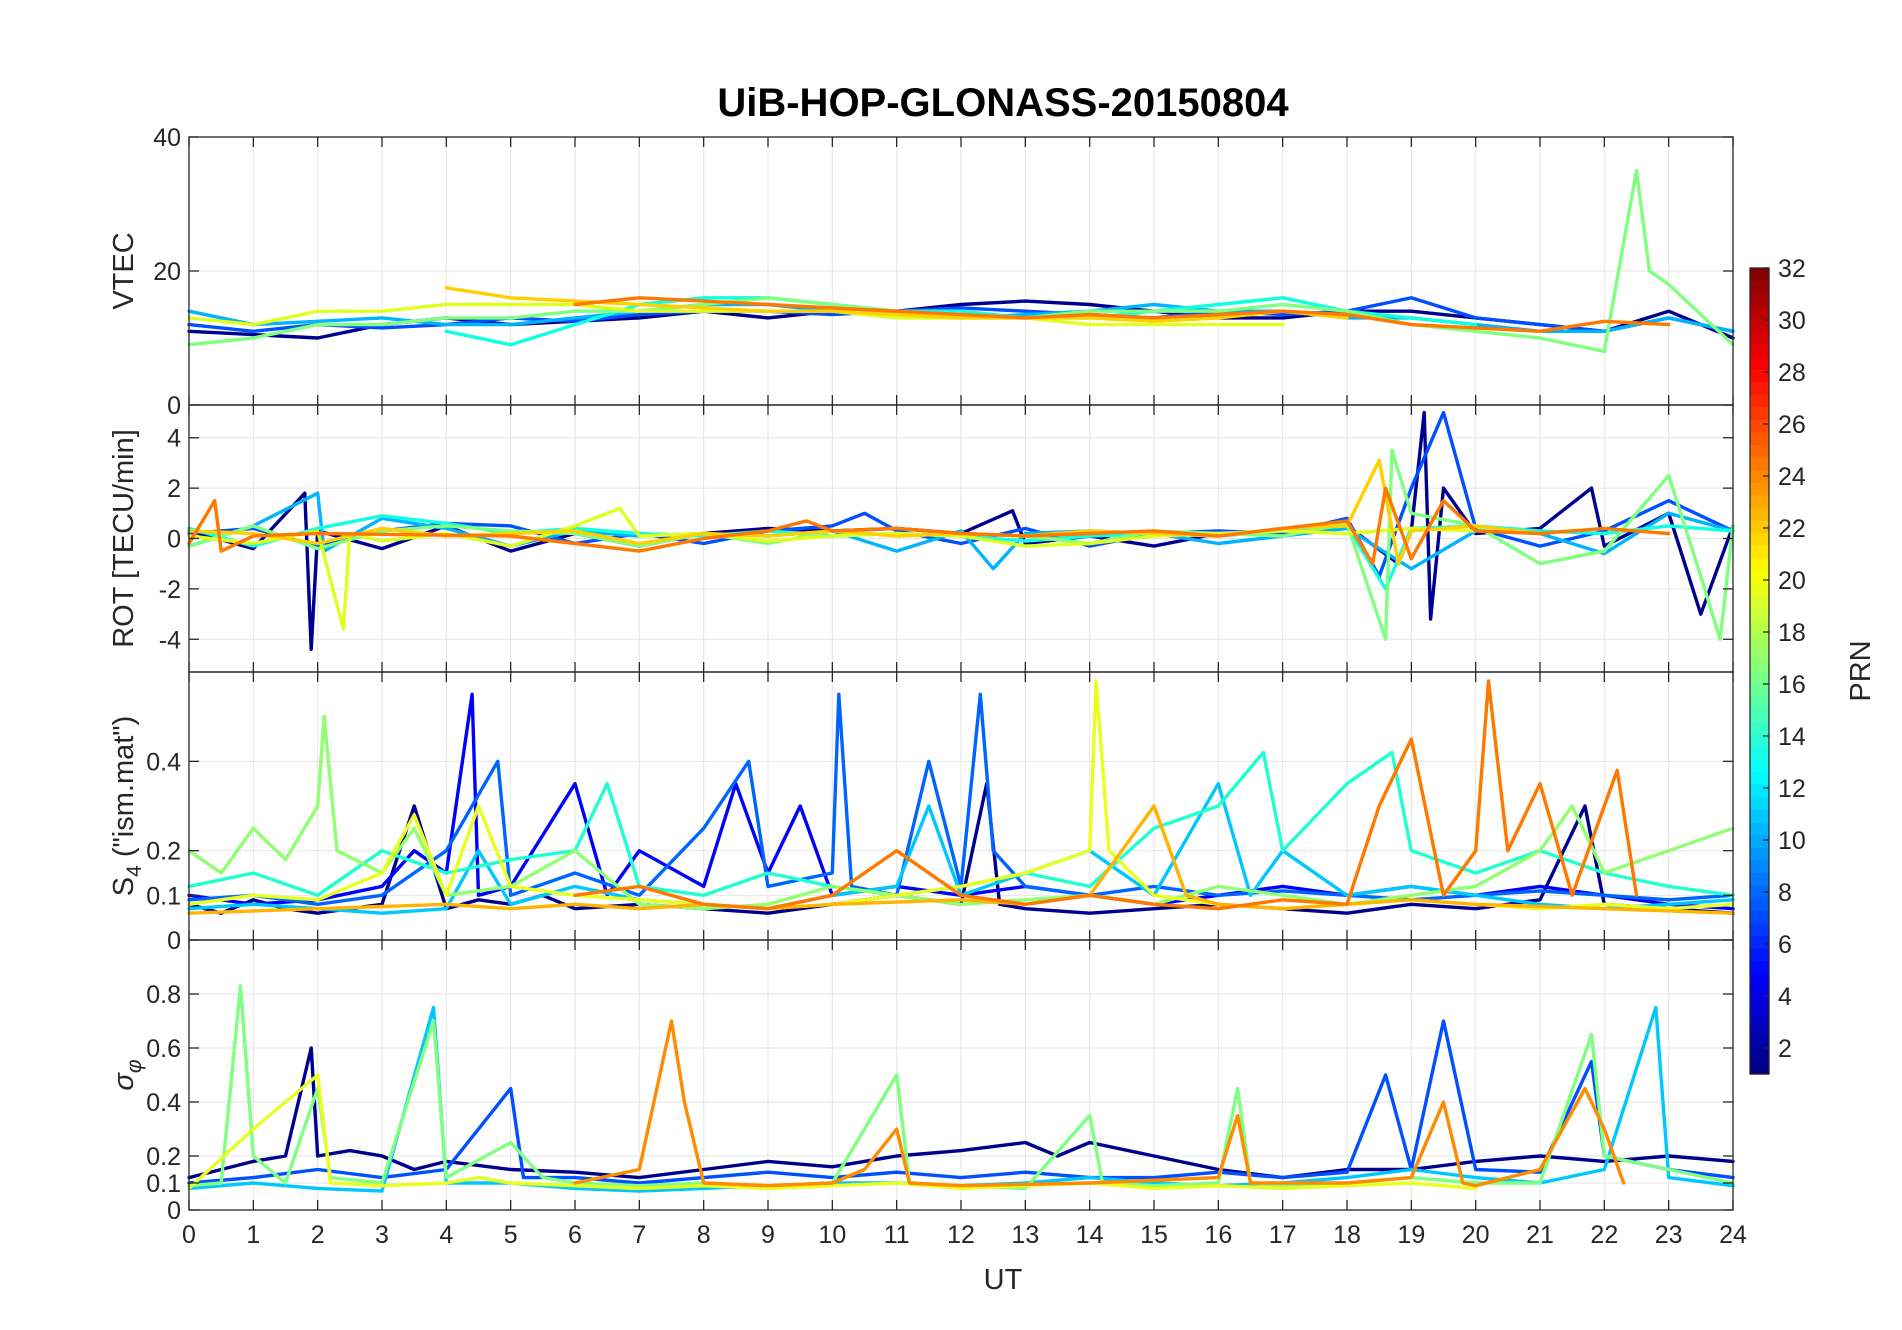 The height and width of the screenshot is (1330, 1902). What do you see at coordinates (1476, 1235) in the screenshot?
I see `x-tick-label: 20` at bounding box center [1476, 1235].